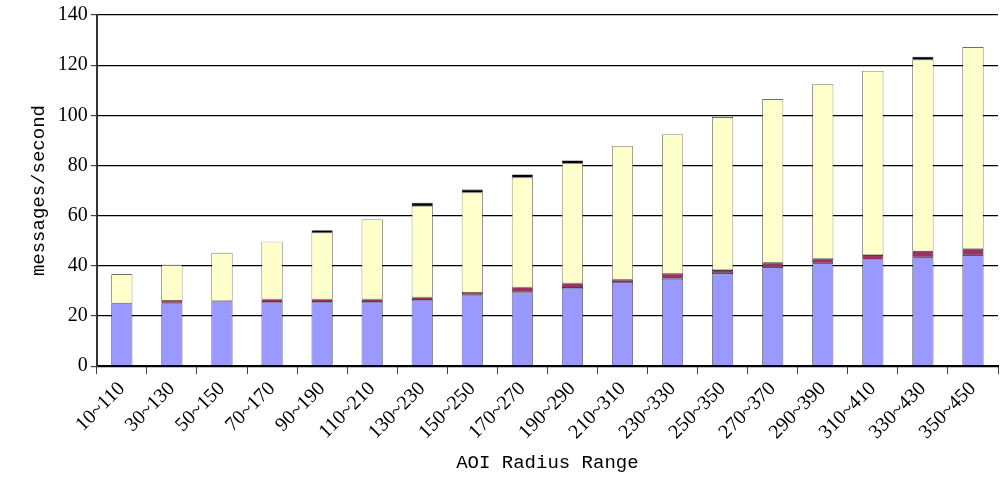 This screenshot has height=478, width=1002. Describe the element at coordinates (77, 314) in the screenshot. I see `y-tick-label: 20` at that location.